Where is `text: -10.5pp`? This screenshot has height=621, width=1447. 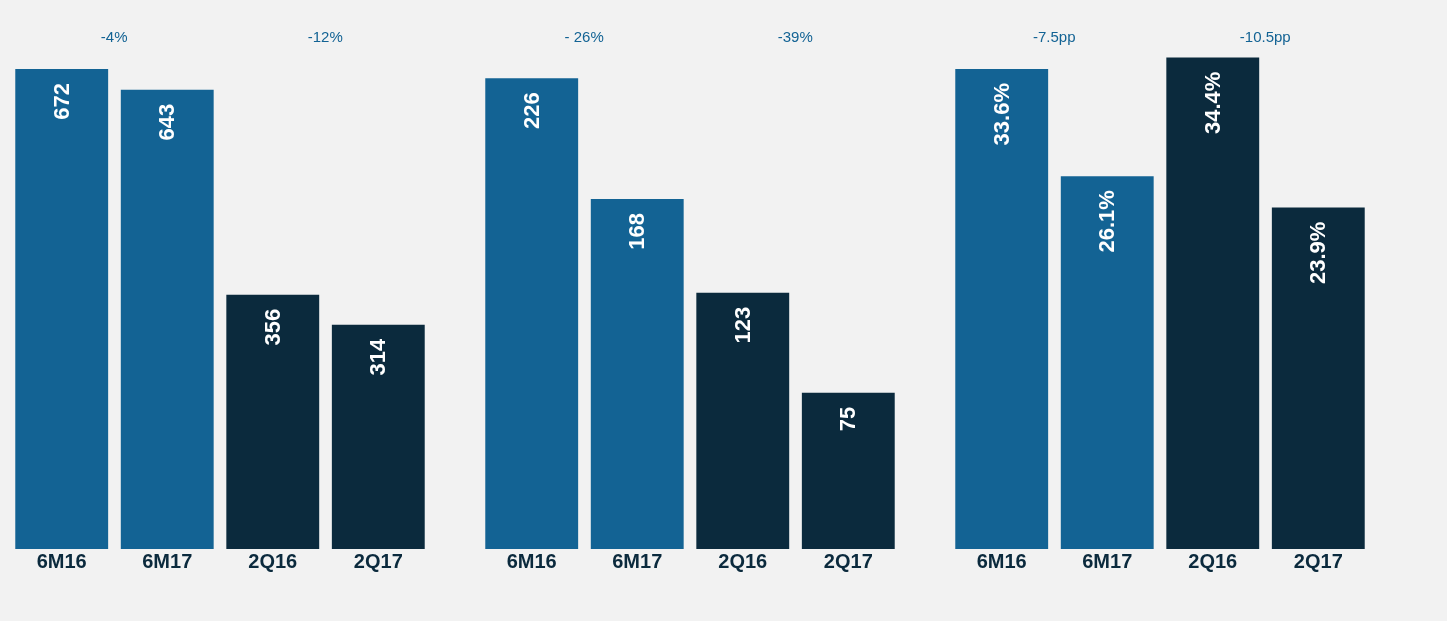 text: -10.5pp is located at coordinates (1265, 36).